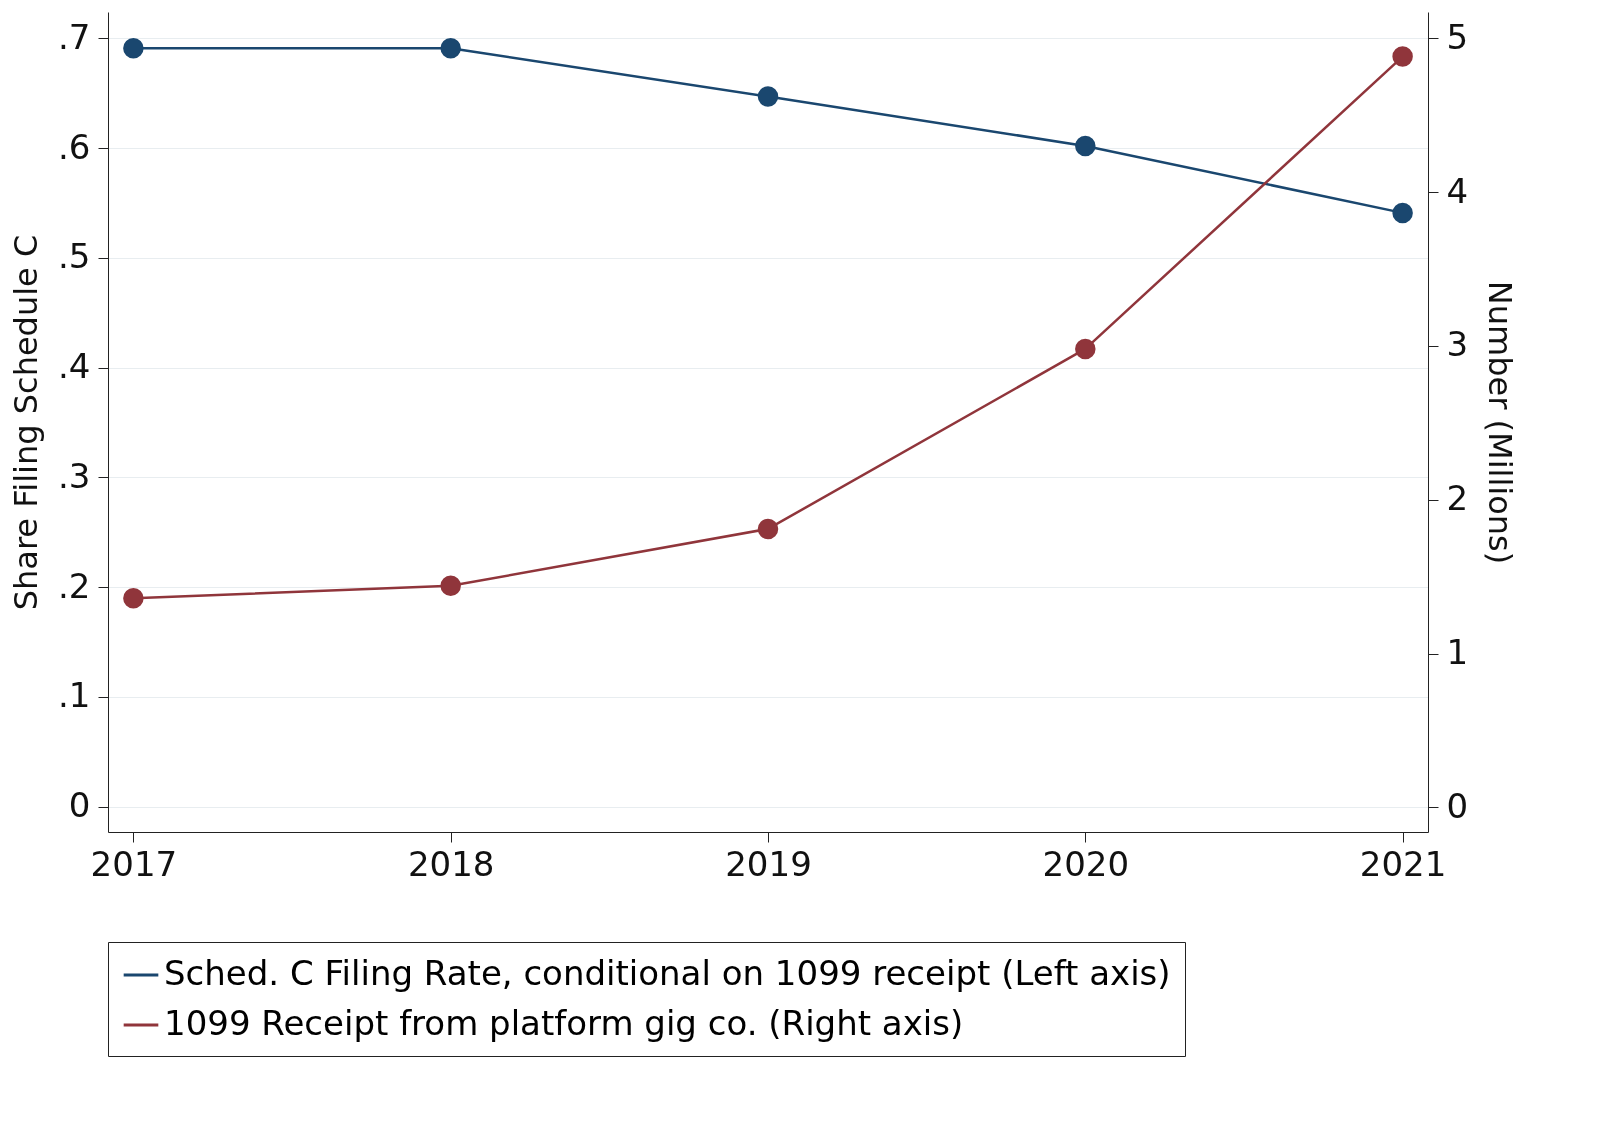  Describe the element at coordinates (1500, 422) in the screenshot. I see `y2-axis-title: Number (Millions)` at that location.